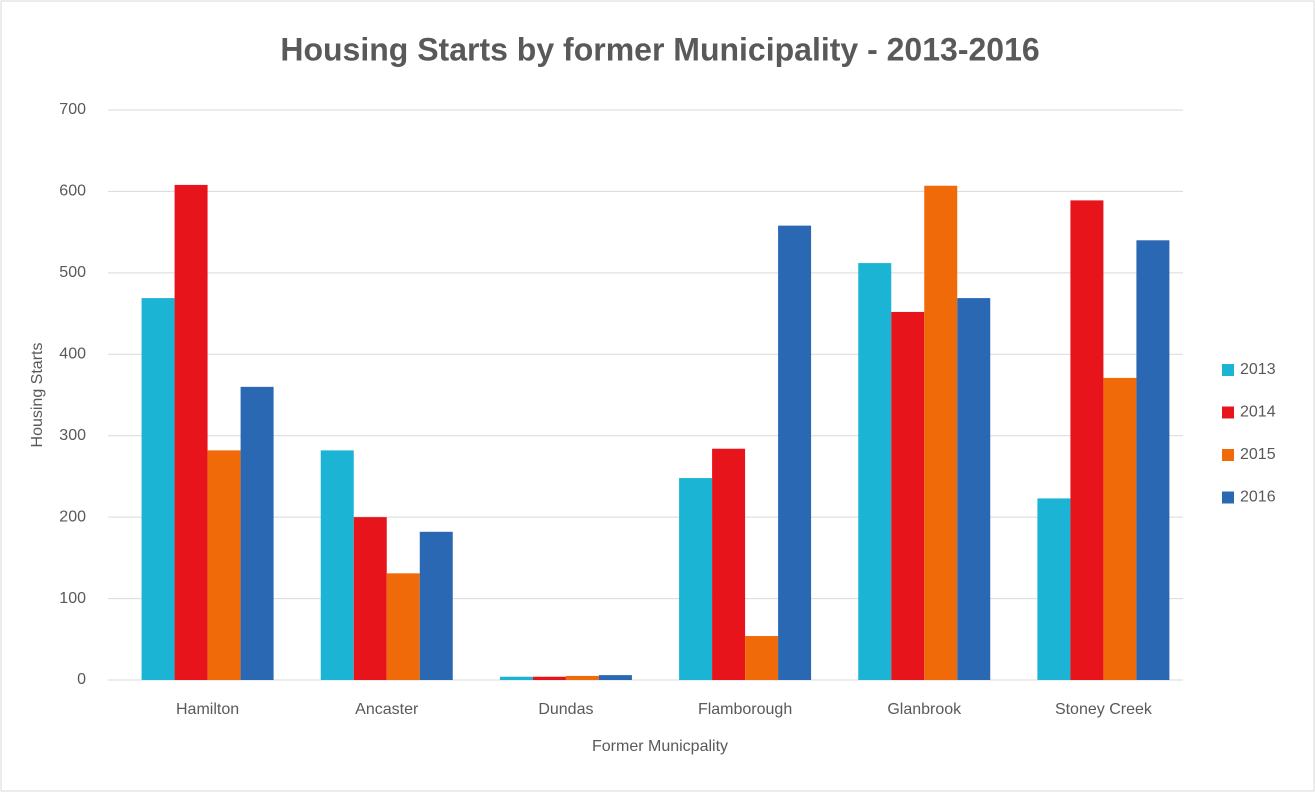 The image size is (1315, 792). What do you see at coordinates (1104, 709) in the screenshot?
I see `x-tick-label: Stoney Creek` at bounding box center [1104, 709].